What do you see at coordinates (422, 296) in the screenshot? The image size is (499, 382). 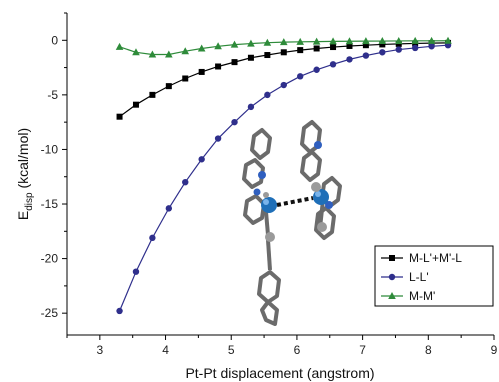 I see `legend-label: M-M'` at bounding box center [422, 296].